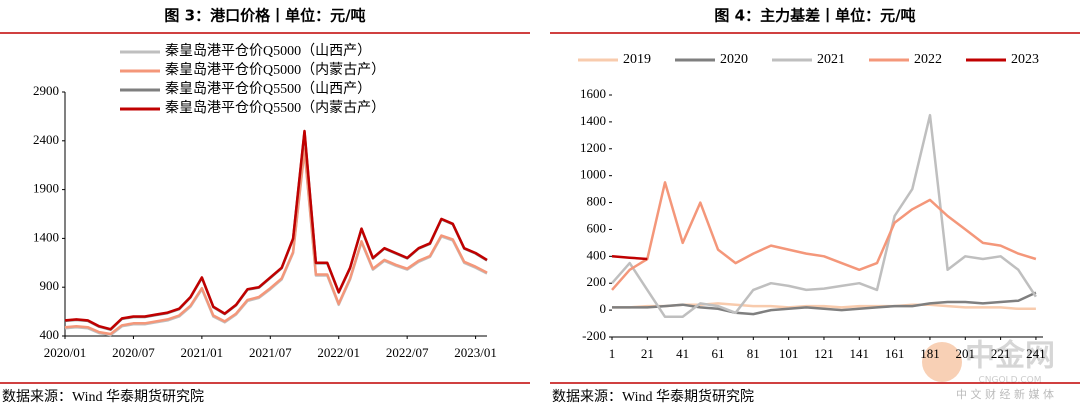  Describe the element at coordinates (603, 308) in the screenshot. I see `y-tick-label: 0` at that location.